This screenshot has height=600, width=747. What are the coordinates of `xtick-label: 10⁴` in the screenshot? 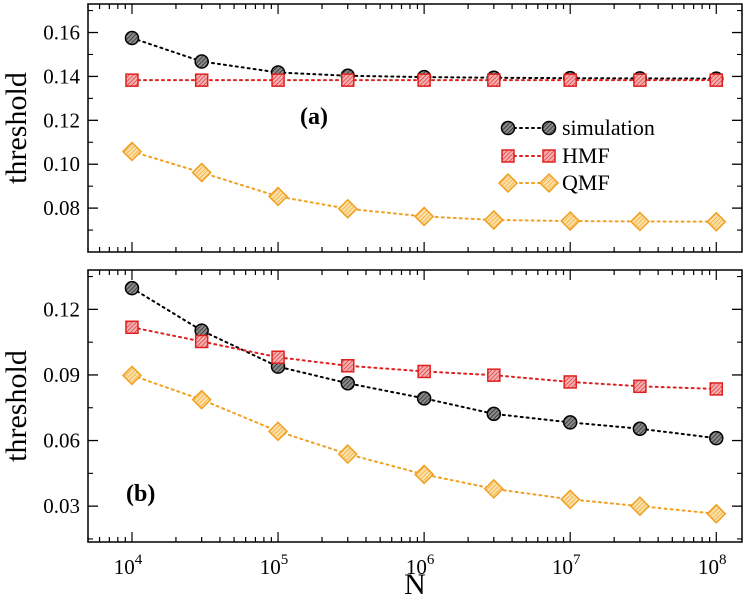 It's located at (128, 565).